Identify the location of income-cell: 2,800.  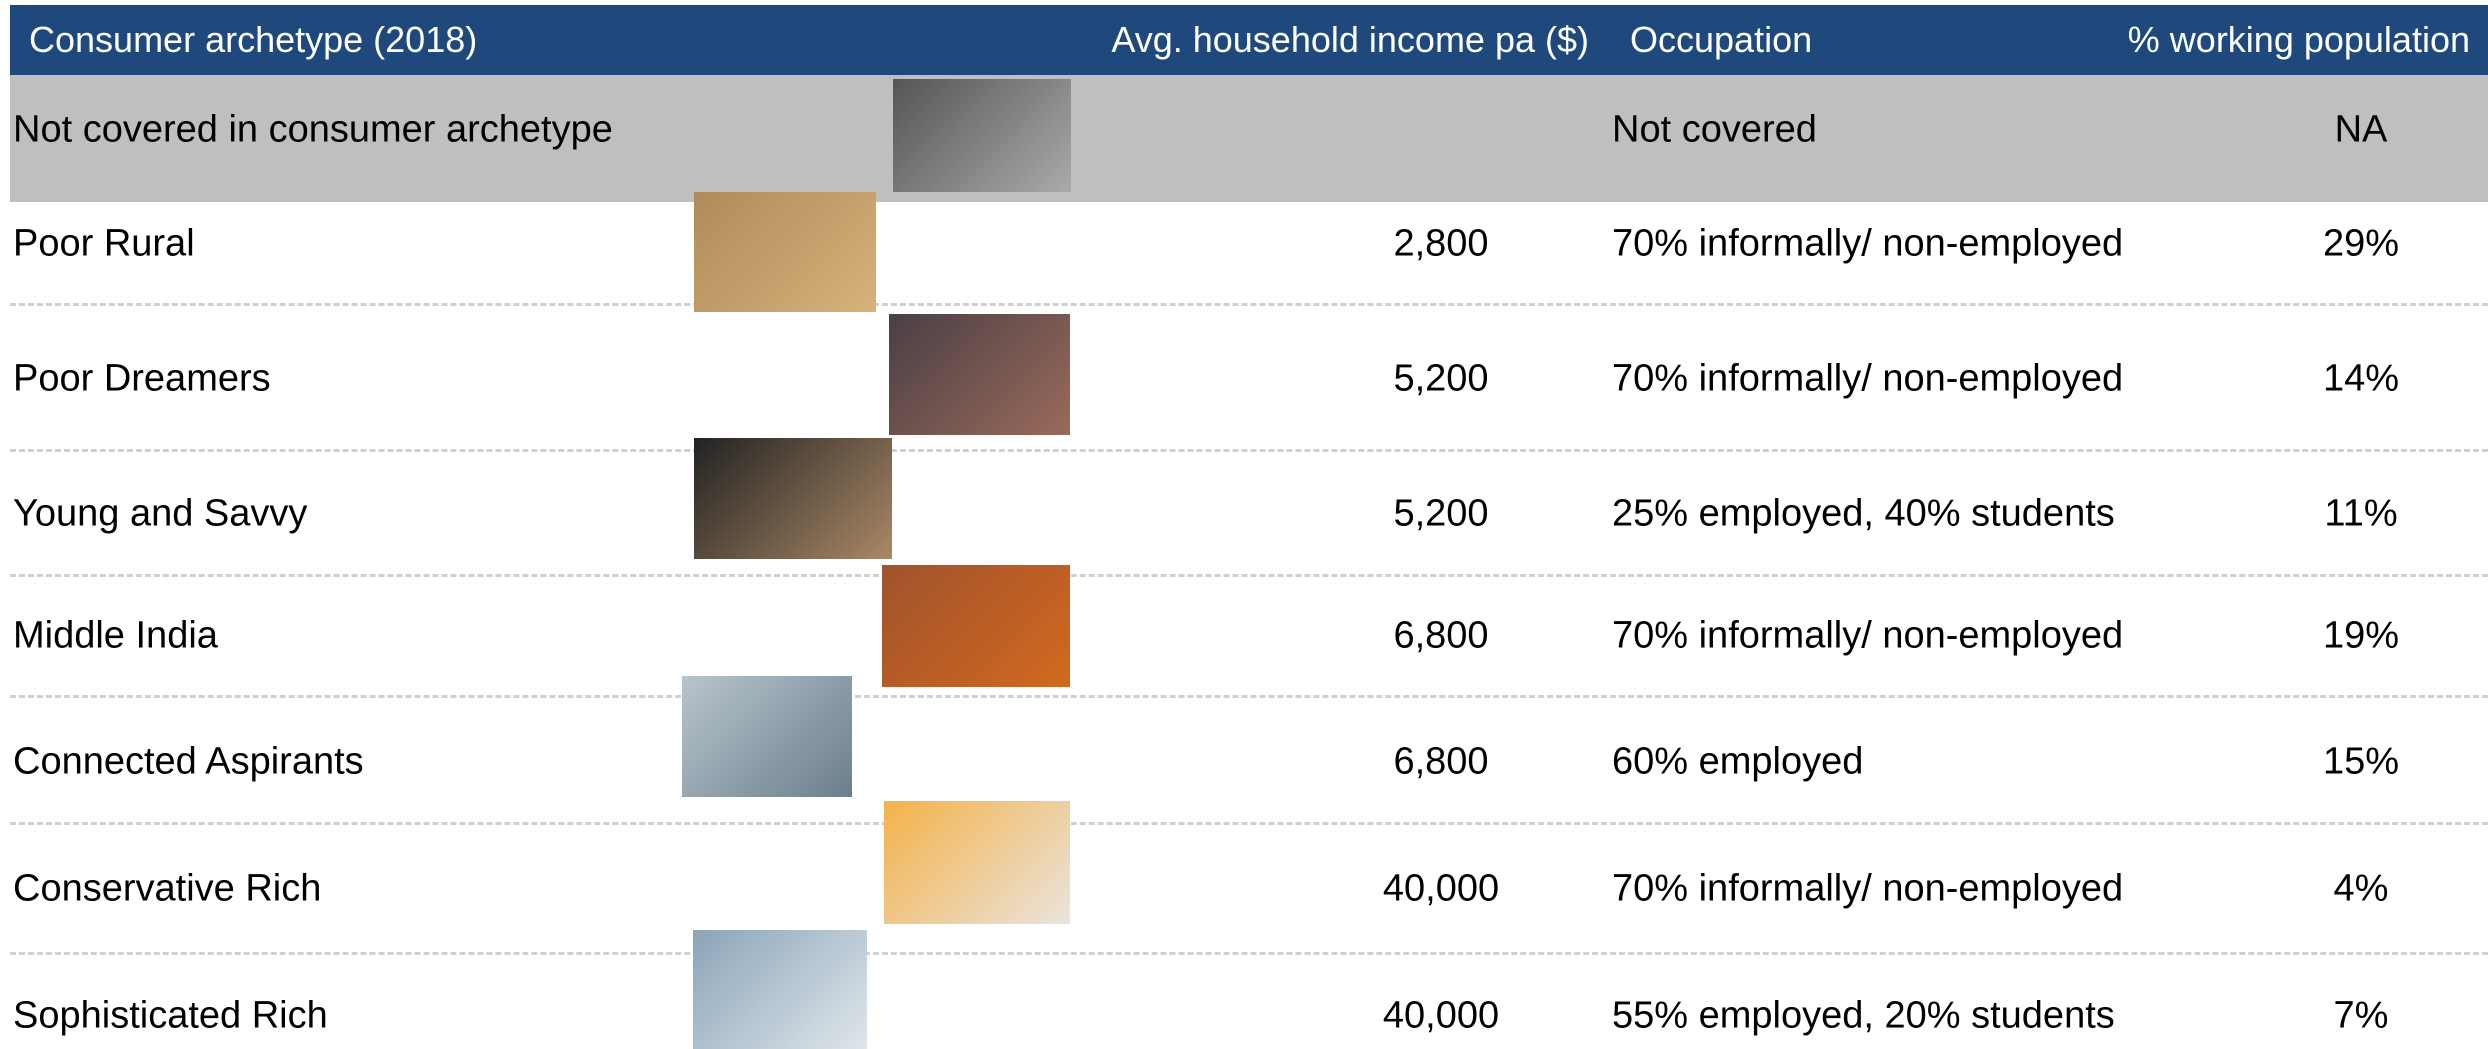
(1441, 243).